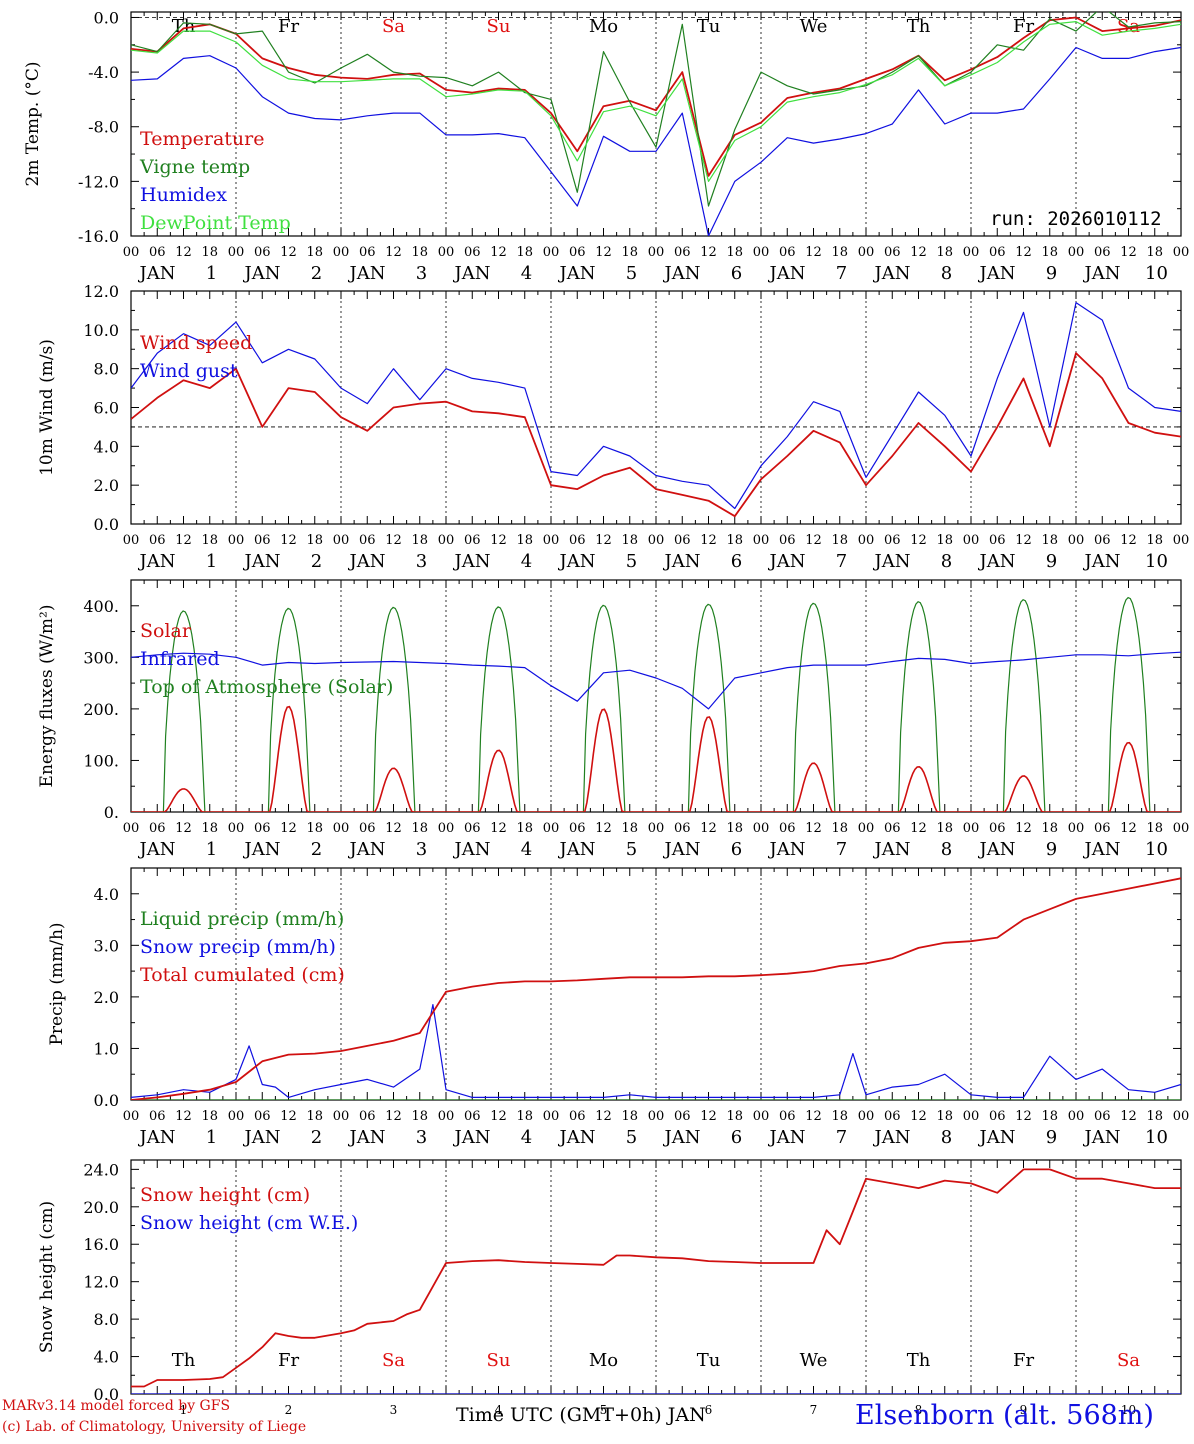  I want to click on y-tick-label: 20.0, so click(101, 1207).